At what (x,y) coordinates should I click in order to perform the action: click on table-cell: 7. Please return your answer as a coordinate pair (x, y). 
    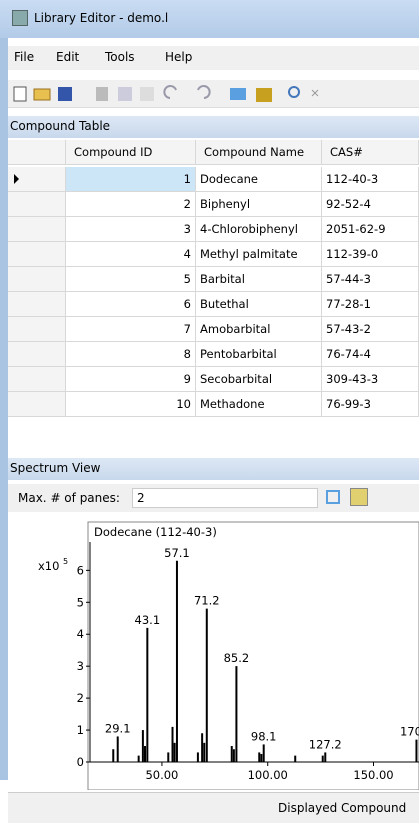
    Looking at the image, I should click on (131, 329).